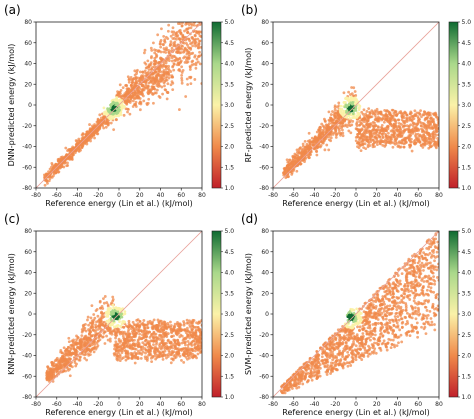  Describe the element at coordinates (265, 43) in the screenshot. I see `y-tick-label: 60` at that location.